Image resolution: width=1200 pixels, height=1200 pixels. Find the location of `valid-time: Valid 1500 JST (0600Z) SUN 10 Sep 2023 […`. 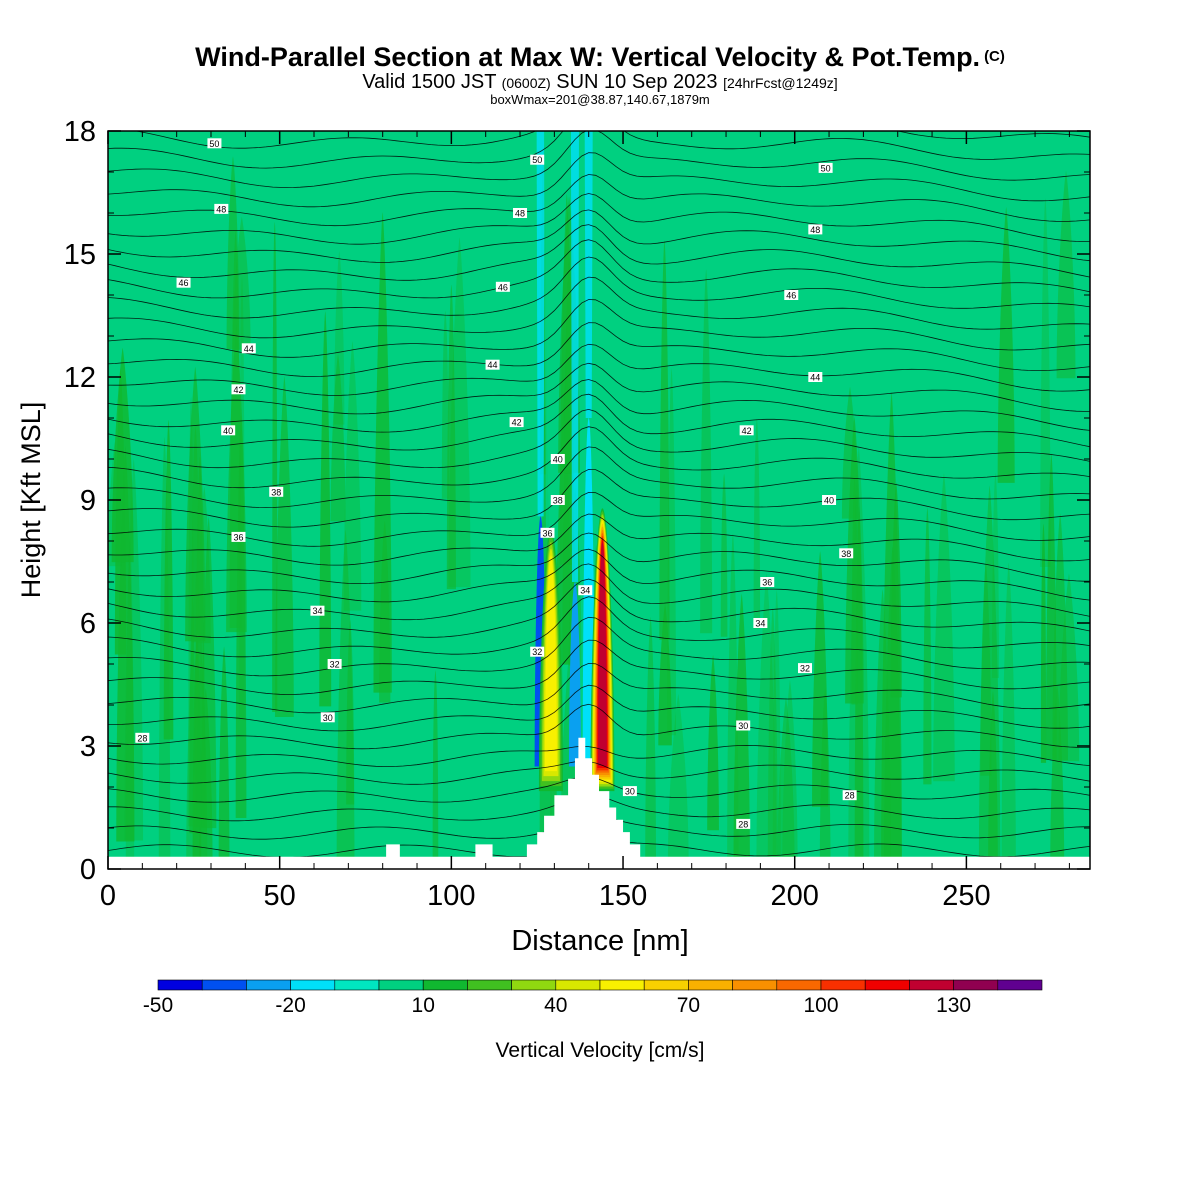

valid-time: Valid 1500 JST (0600Z) SUN 10 Sep 2023 [… is located at coordinates (600, 82).